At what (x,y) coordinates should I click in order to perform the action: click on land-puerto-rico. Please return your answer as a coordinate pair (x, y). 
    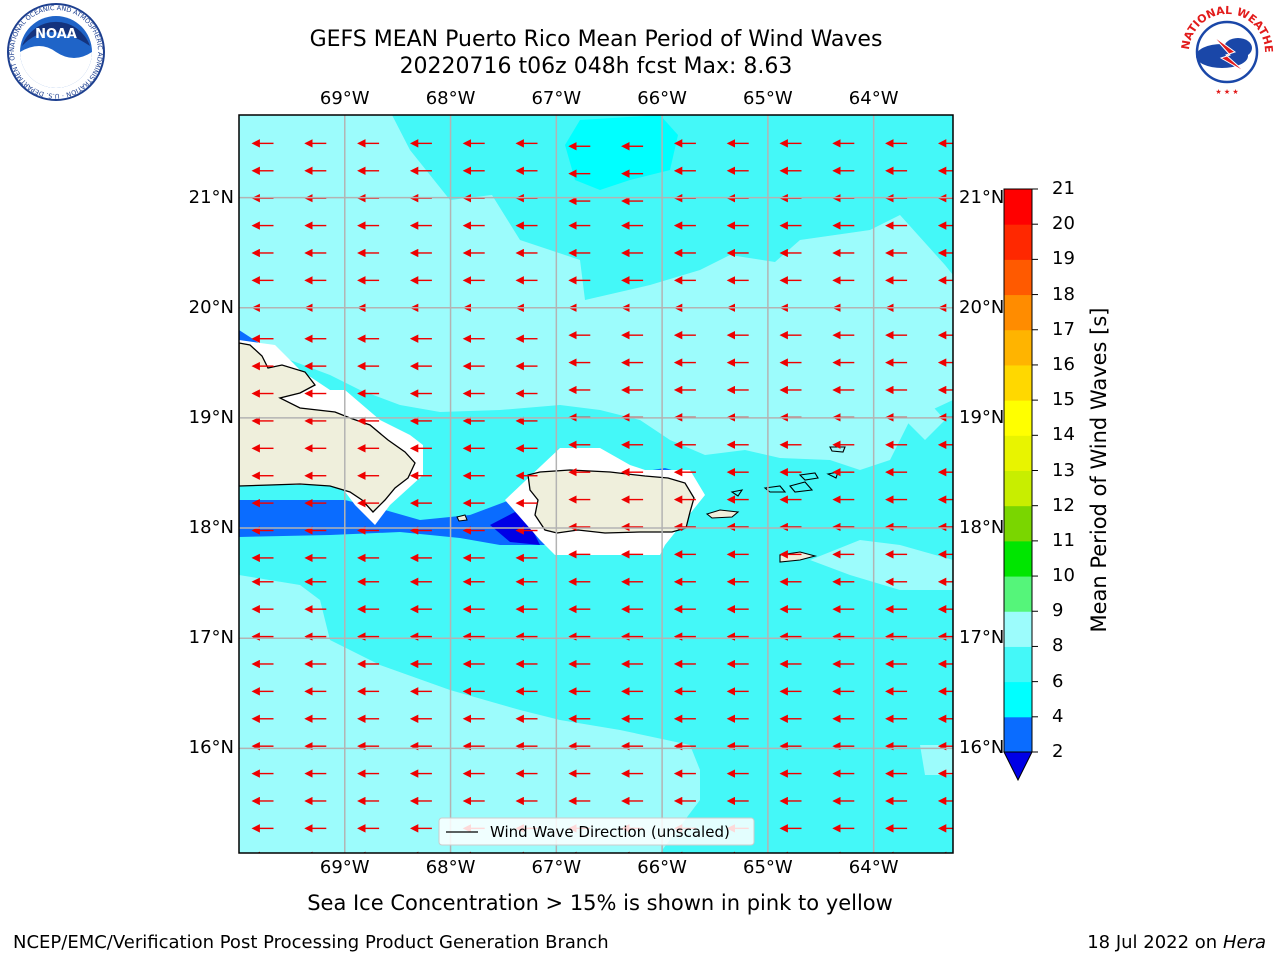
    Looking at the image, I should click on (611, 501).